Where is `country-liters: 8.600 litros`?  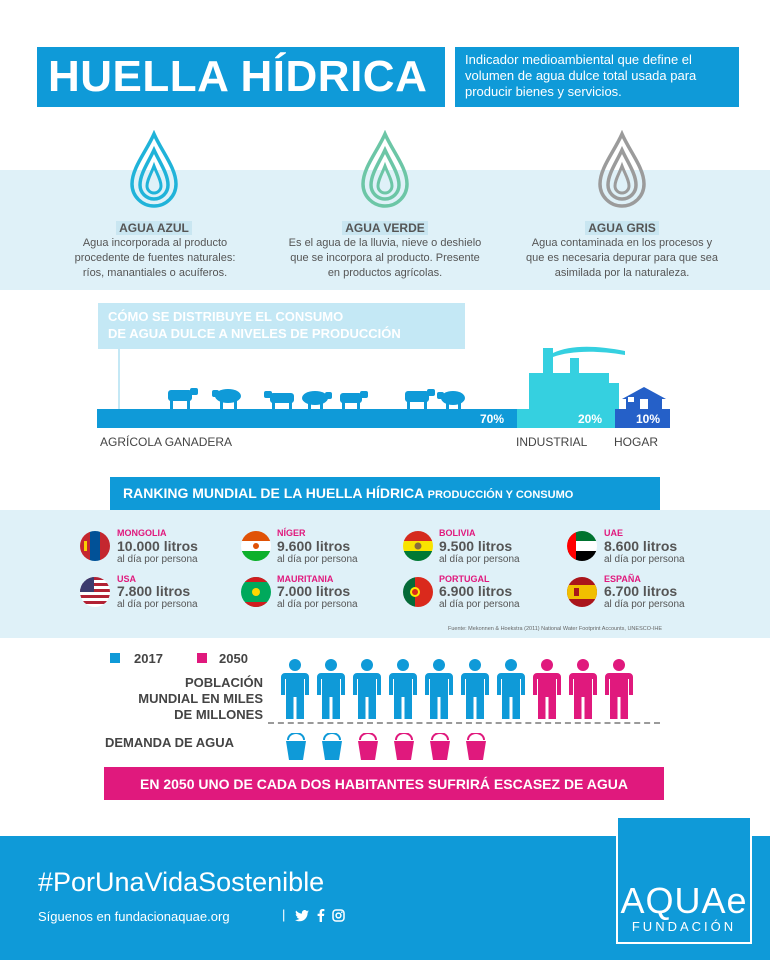 country-liters: 8.600 litros is located at coordinates (641, 546).